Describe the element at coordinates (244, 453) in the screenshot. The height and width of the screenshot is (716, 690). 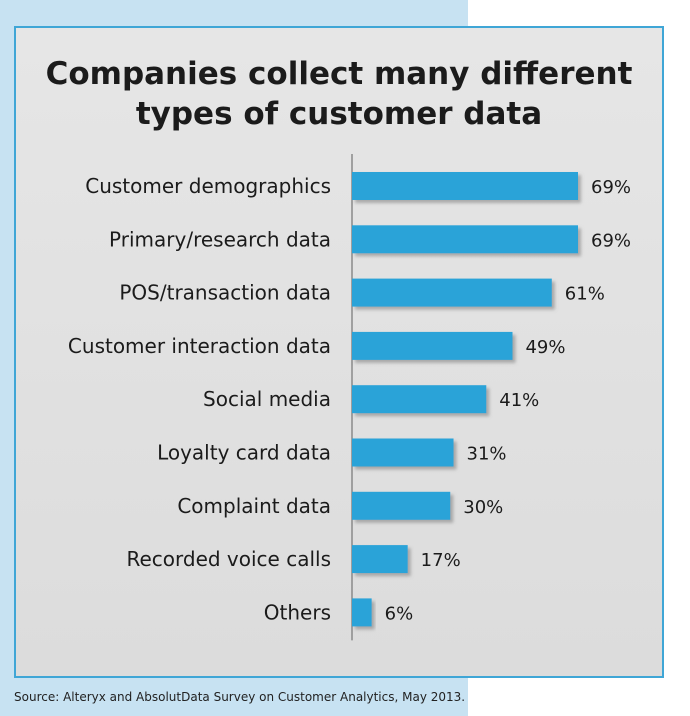
I see `category-label-5: Loyalty card data` at that location.